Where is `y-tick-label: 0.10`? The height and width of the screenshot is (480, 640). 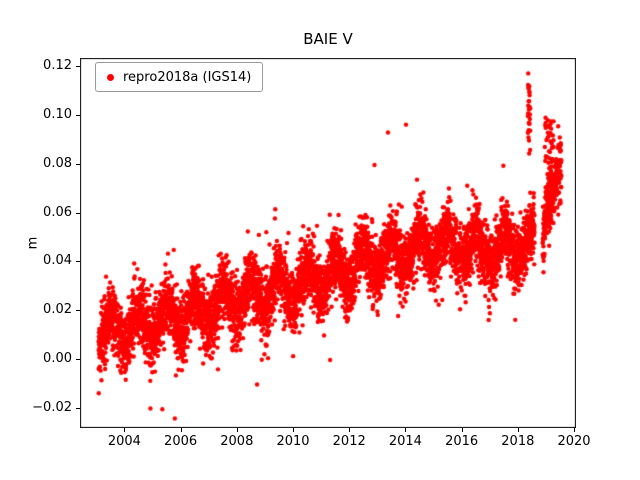 y-tick-label: 0.10 is located at coordinates (57, 114).